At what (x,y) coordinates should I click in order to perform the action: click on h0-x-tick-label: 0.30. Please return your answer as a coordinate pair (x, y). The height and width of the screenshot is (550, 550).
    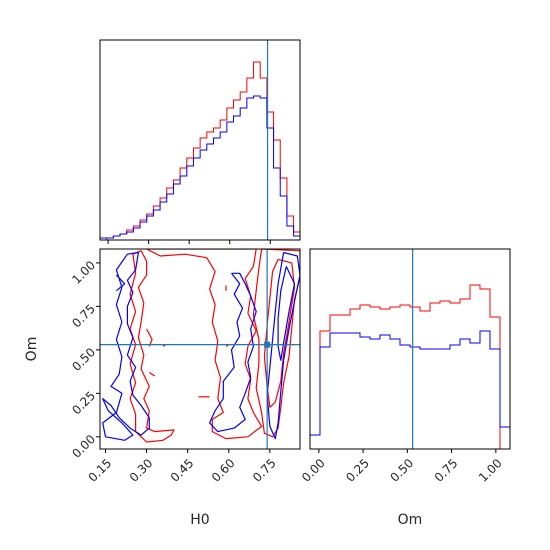
    Looking at the image, I should click on (141, 470).